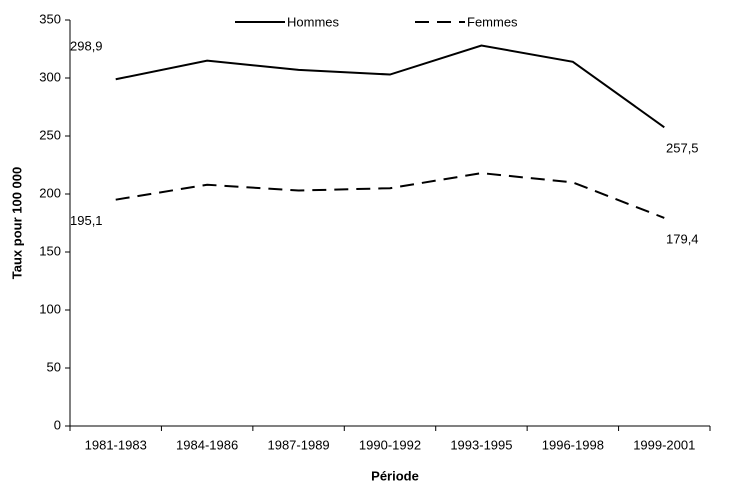  What do you see at coordinates (54, 366) in the screenshot?
I see `y-tick-label: 50` at bounding box center [54, 366].